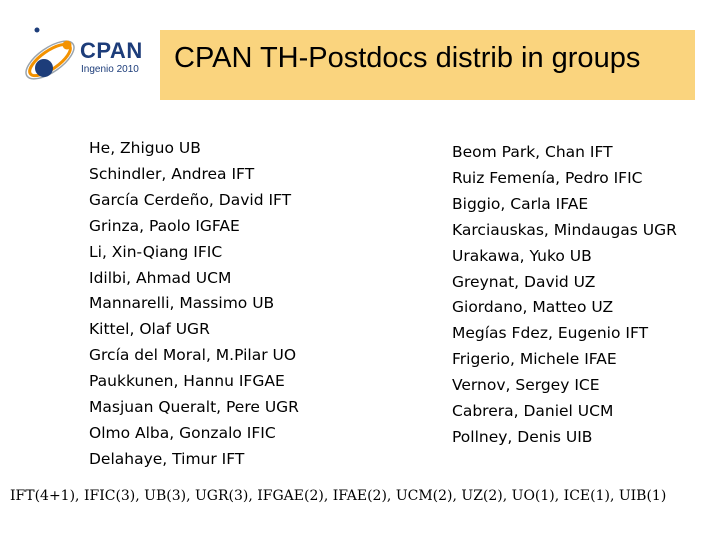  Describe the element at coordinates (532, 152) in the screenshot. I see `list-item: Beom Park, Chan IFT` at that location.